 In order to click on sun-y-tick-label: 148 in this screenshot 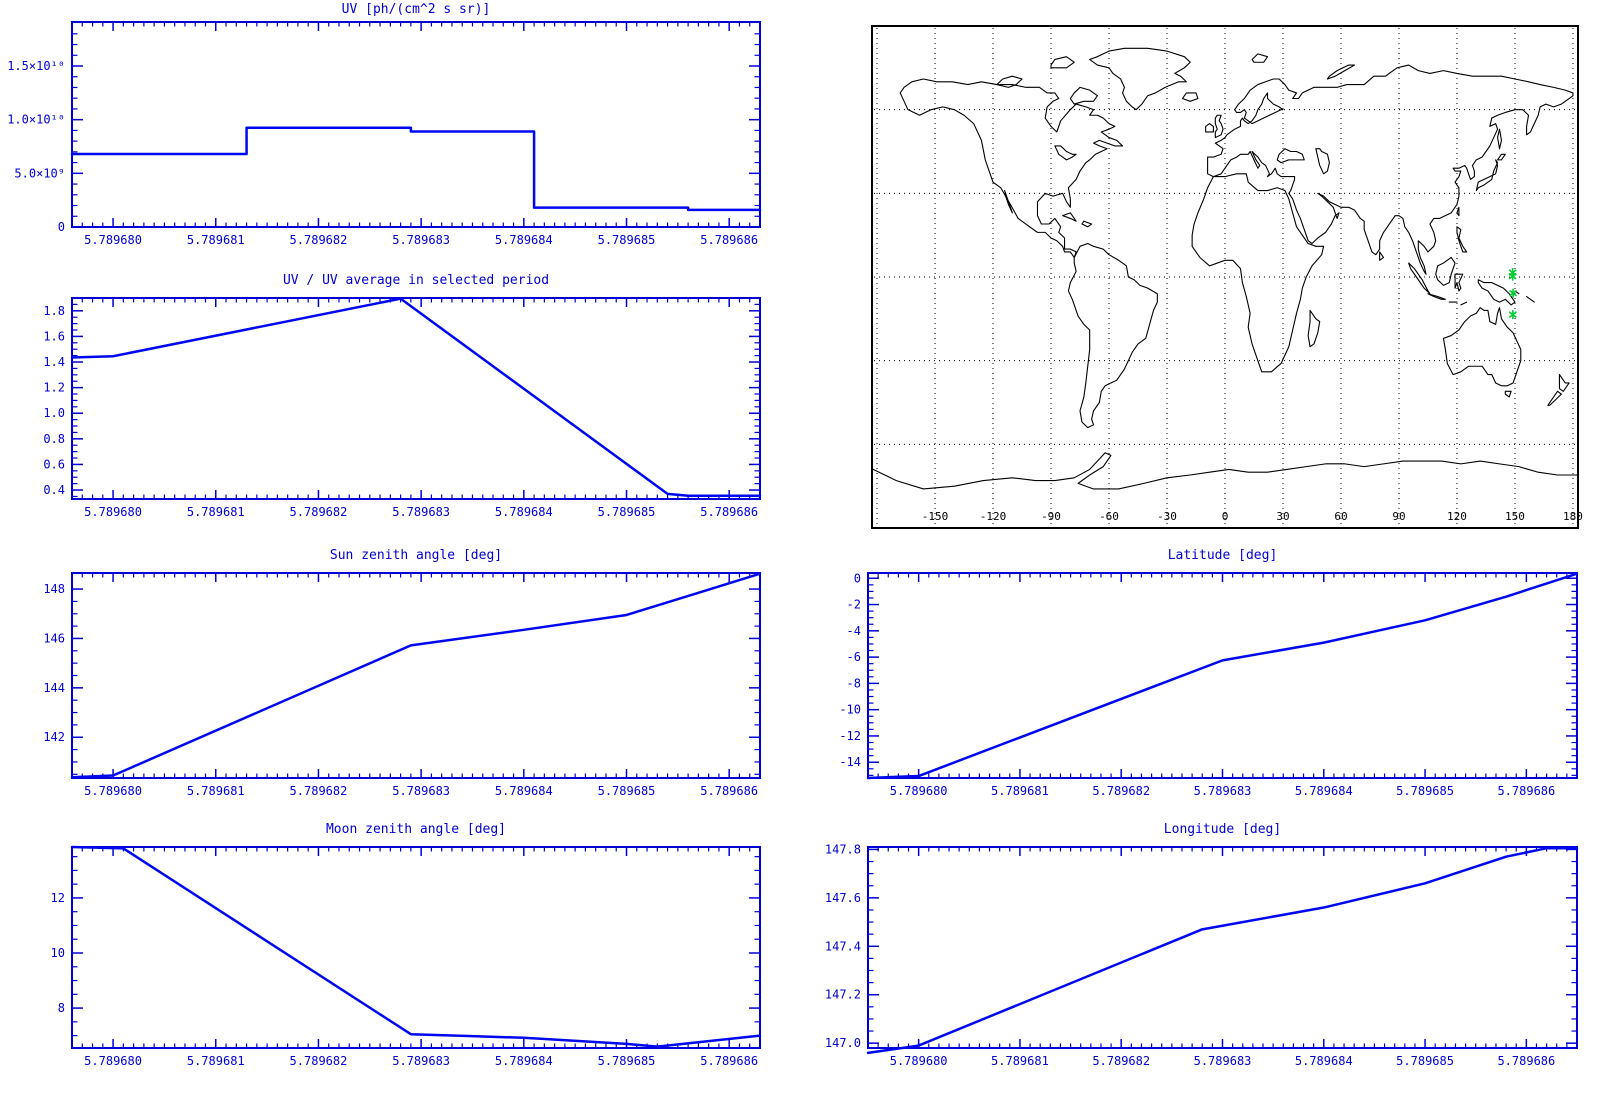, I will do `click(54, 589)`.